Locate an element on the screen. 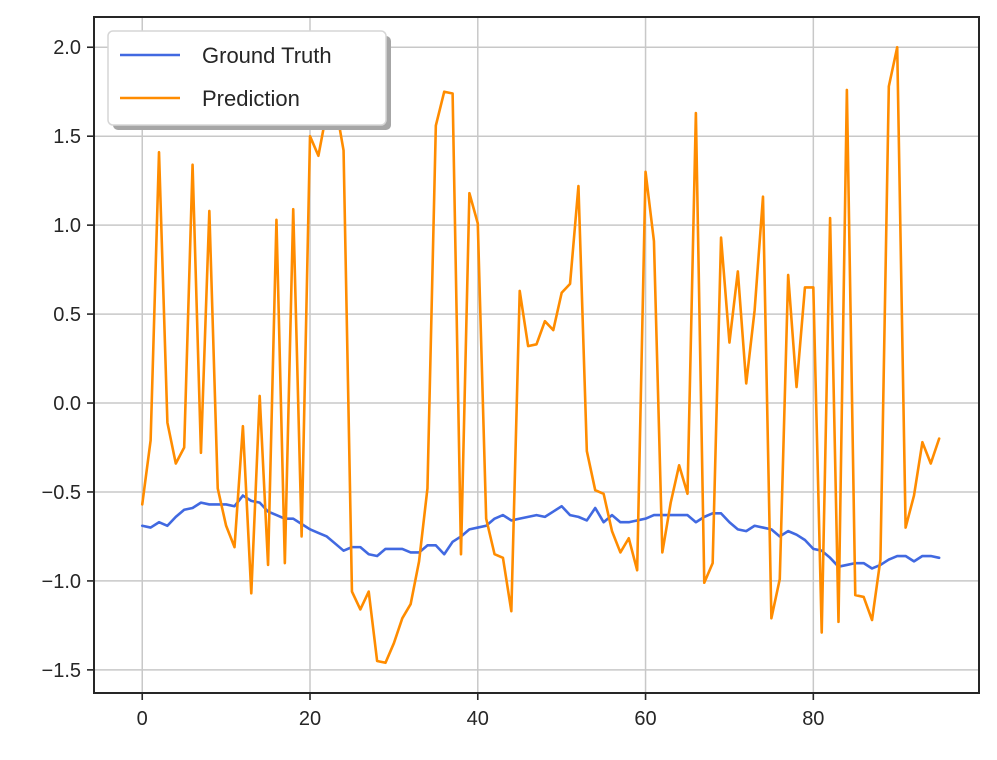  x-tick-label: 40 is located at coordinates (478, 719).